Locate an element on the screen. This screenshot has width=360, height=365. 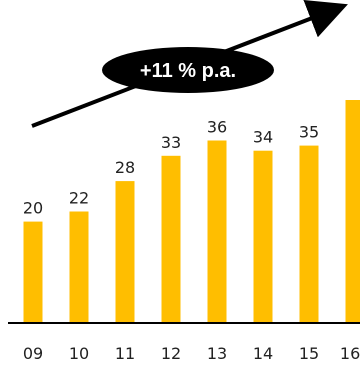
tick-label-11: 11 is located at coordinates (125, 353).